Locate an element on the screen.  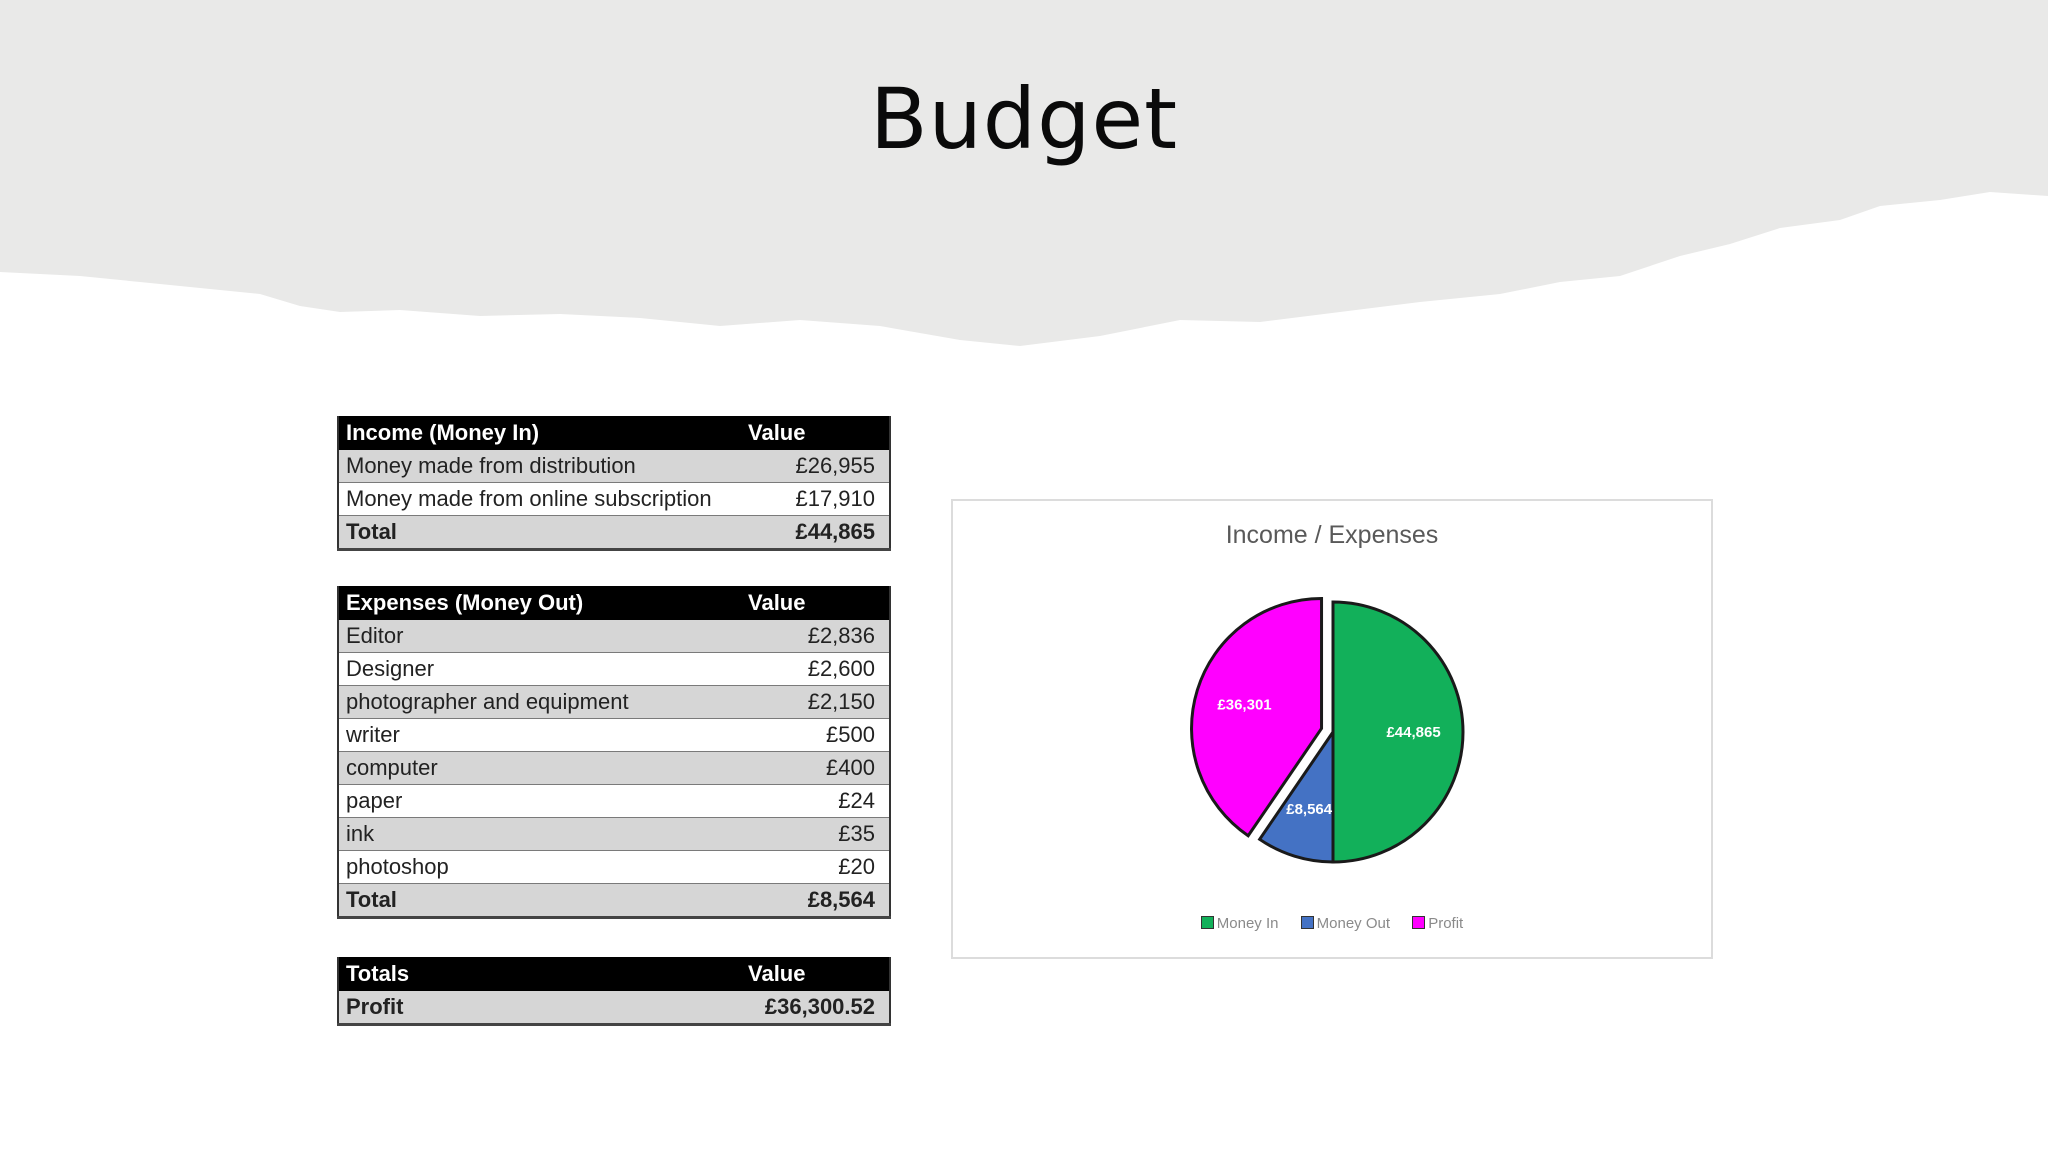
legend-label: Profit is located at coordinates (1446, 923).